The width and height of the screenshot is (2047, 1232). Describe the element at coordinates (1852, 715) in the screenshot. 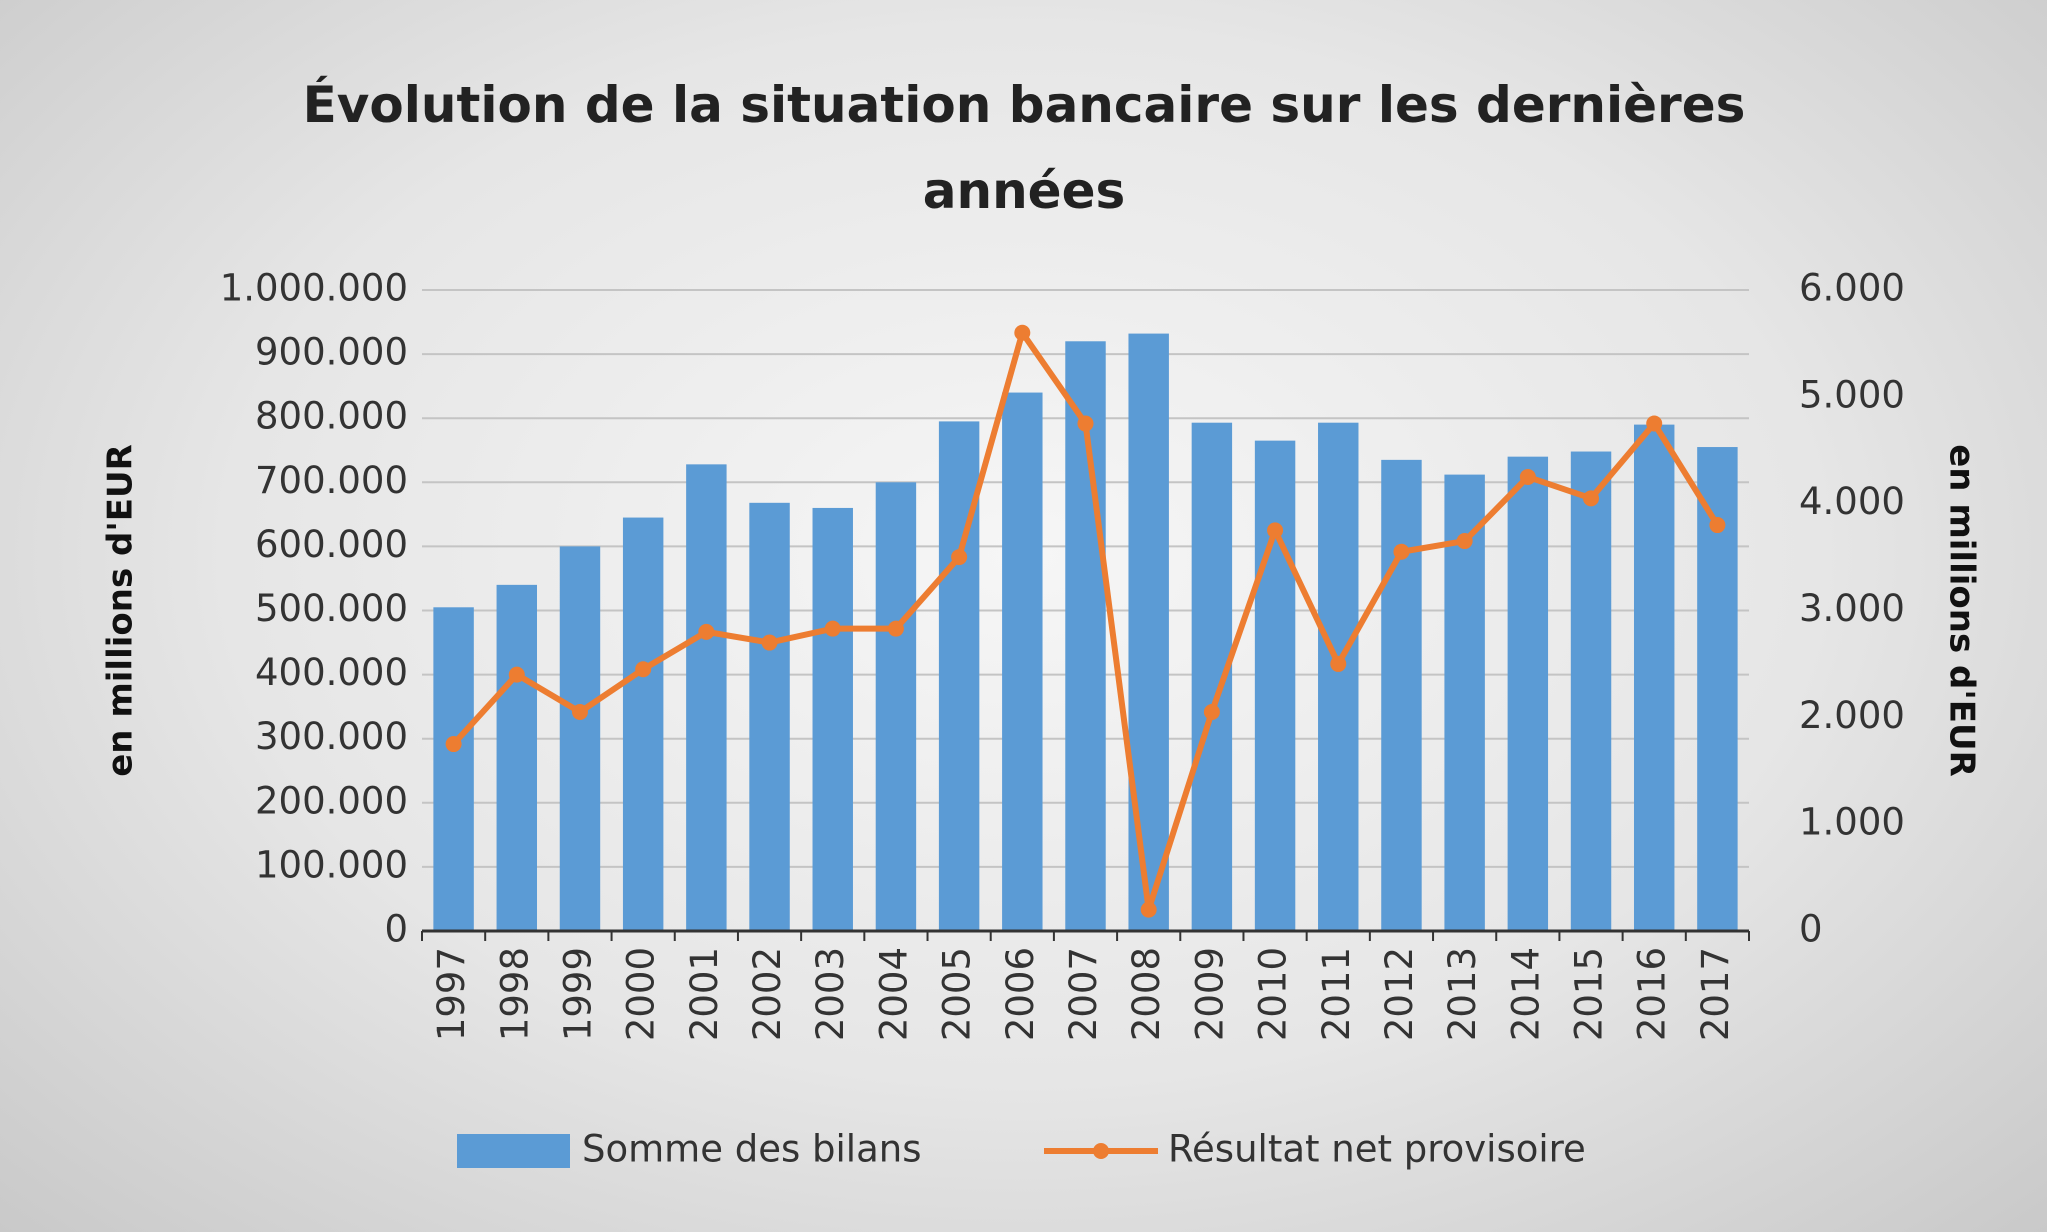

I see `y2-tick-label: 2.000` at that location.